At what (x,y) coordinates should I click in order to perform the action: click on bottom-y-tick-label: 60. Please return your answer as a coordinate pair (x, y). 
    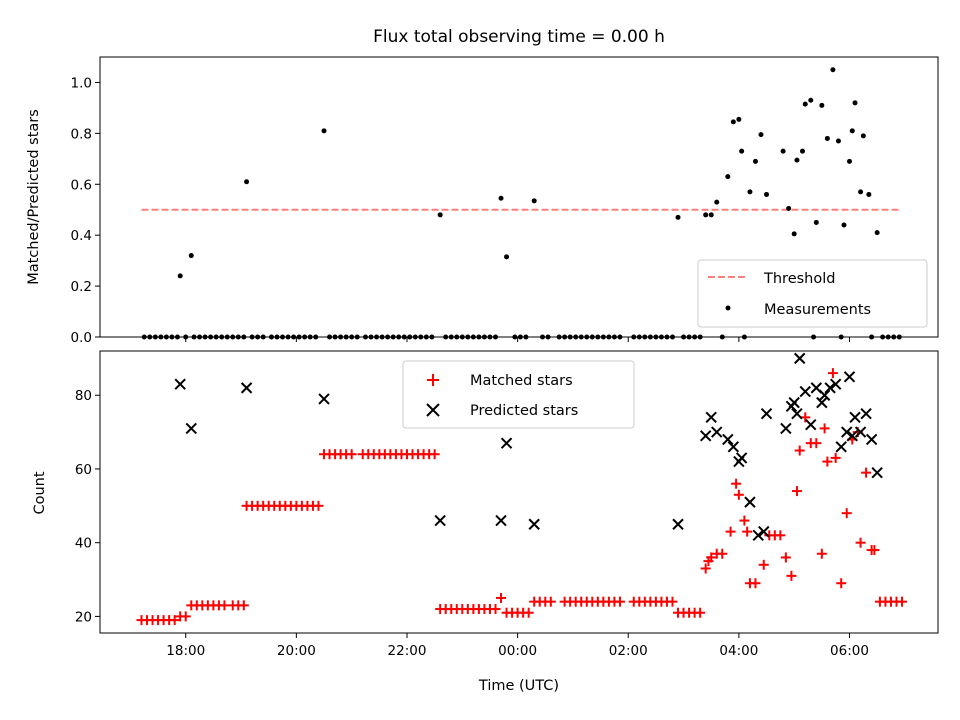
    Looking at the image, I should click on (83, 470).